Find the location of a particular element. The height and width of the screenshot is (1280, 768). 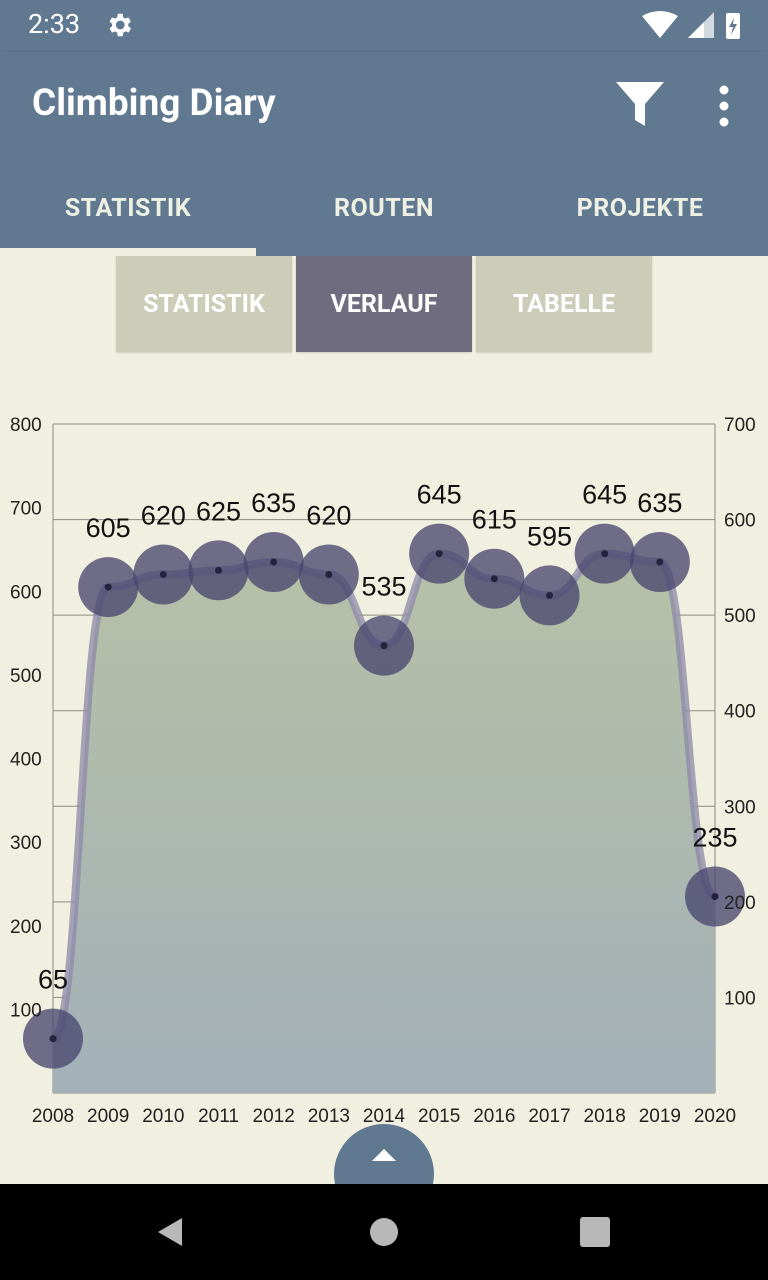

home-icon is located at coordinates (384, 1232).